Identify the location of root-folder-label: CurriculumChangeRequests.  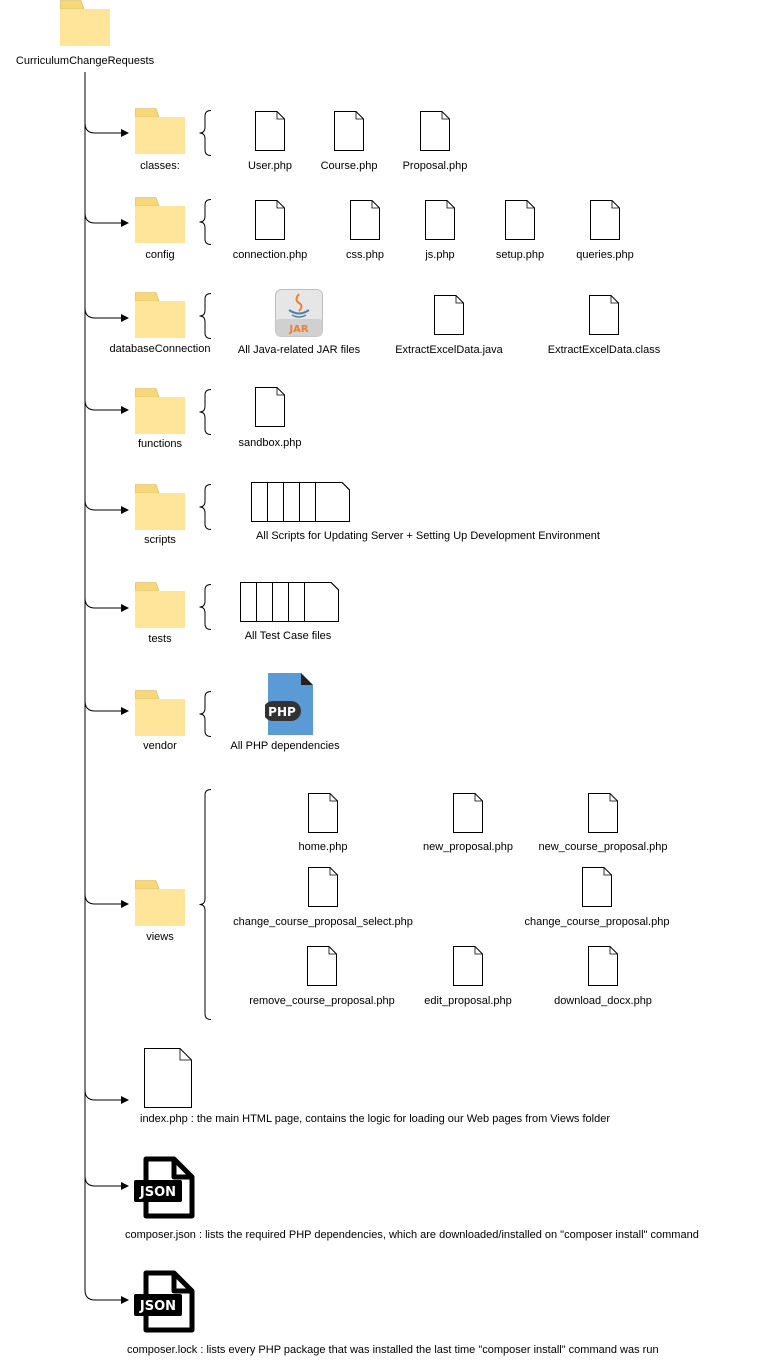
(85, 61).